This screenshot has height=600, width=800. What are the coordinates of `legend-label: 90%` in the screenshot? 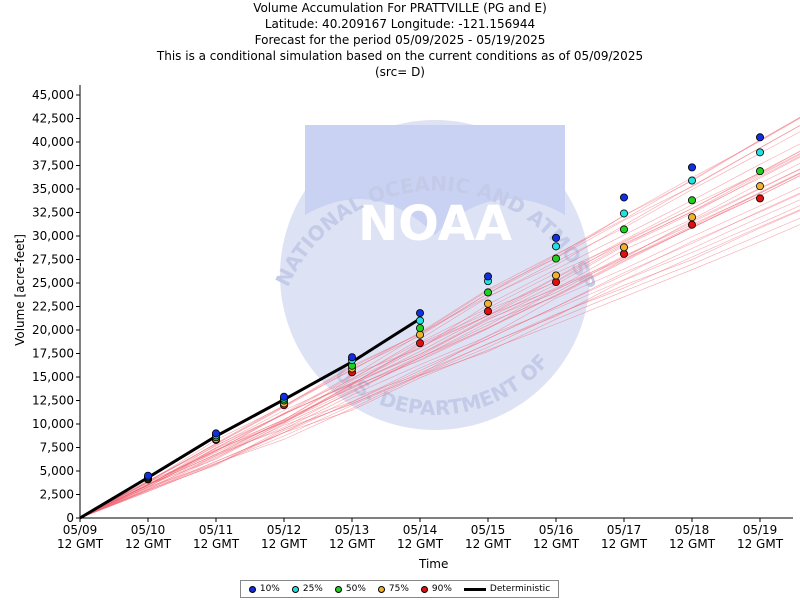 It's located at (441, 589).